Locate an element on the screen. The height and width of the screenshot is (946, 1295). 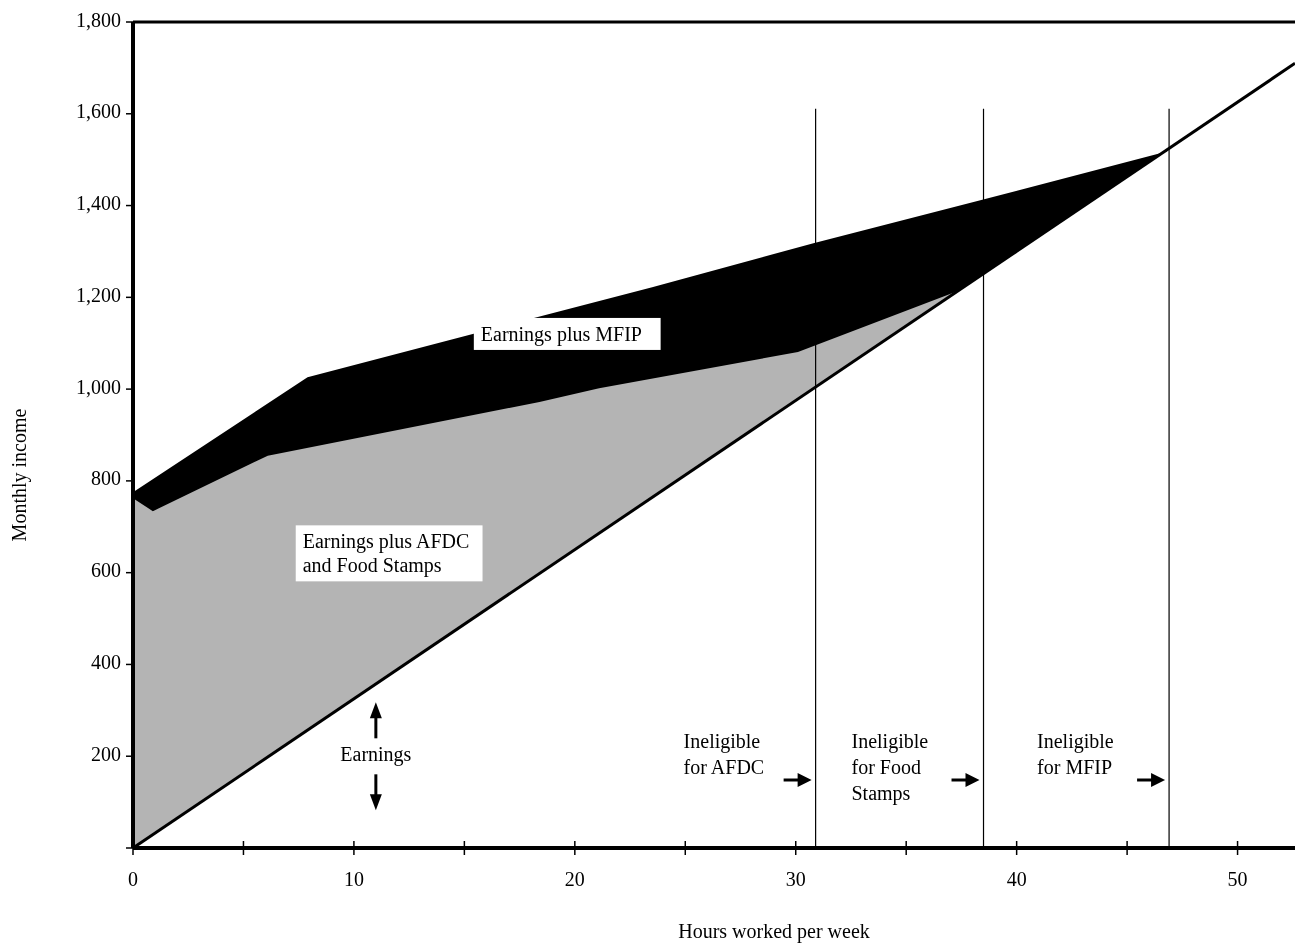
y-tick-label: 1,200 is located at coordinates (98, 294).